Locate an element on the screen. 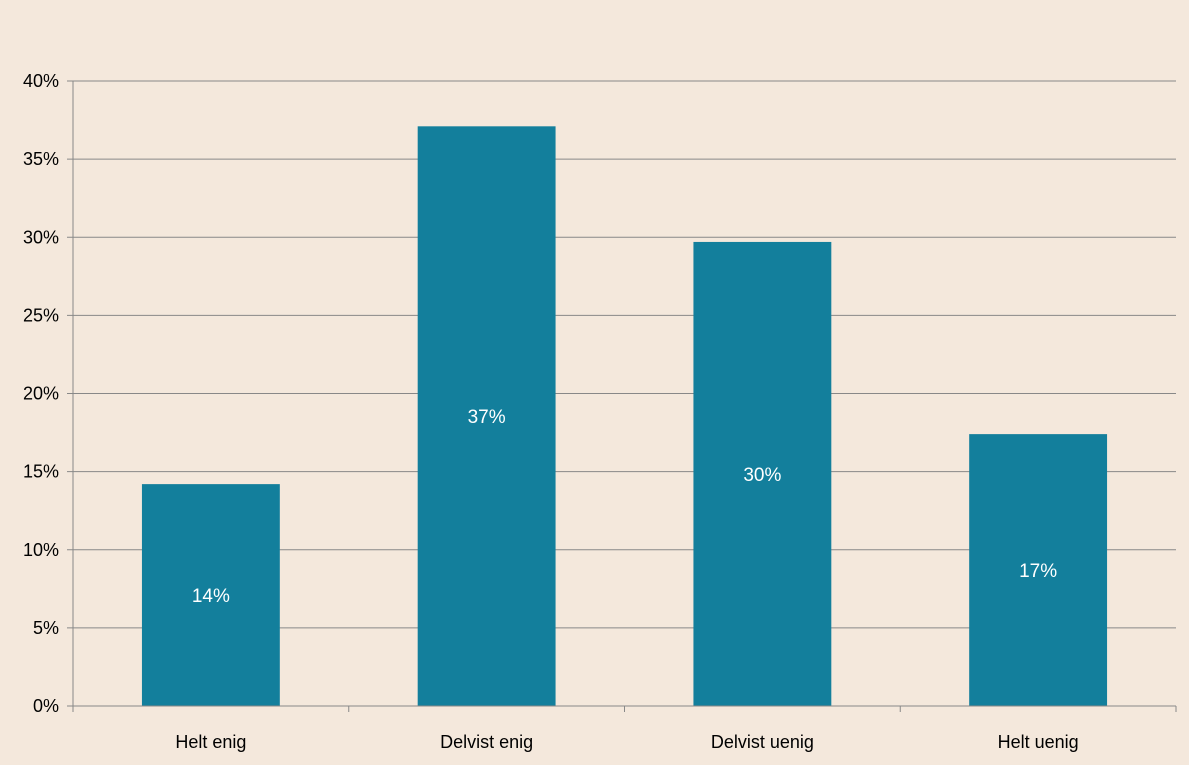 Image resolution: width=1189 pixels, height=765 pixels. bar-value-label: 17% is located at coordinates (1038, 571).